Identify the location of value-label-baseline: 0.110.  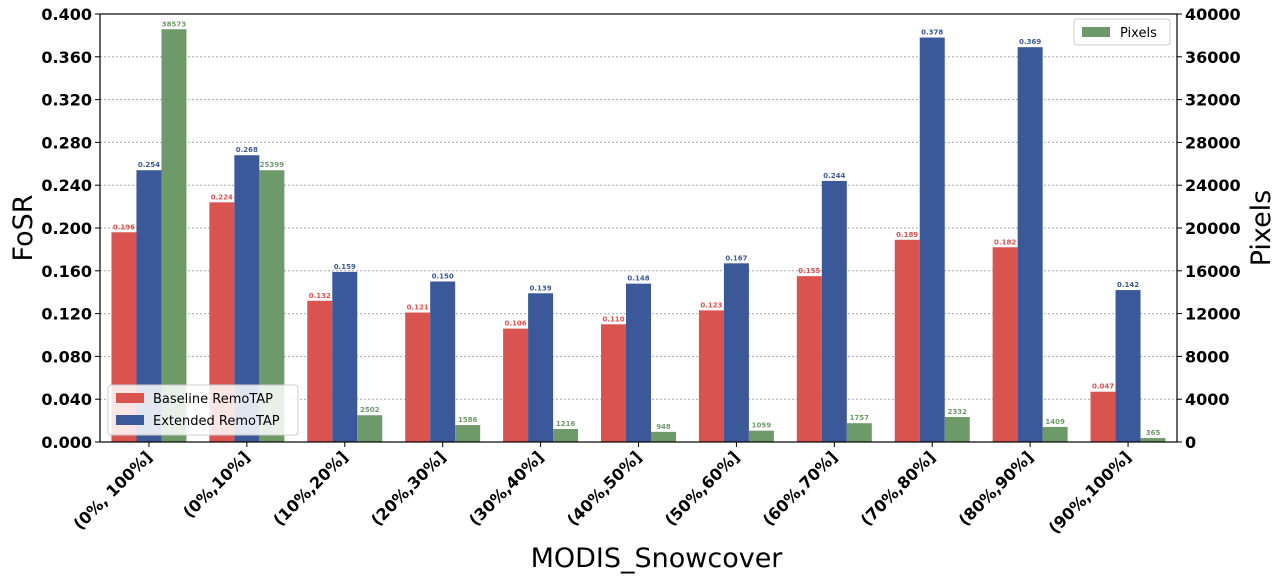
(613, 319).